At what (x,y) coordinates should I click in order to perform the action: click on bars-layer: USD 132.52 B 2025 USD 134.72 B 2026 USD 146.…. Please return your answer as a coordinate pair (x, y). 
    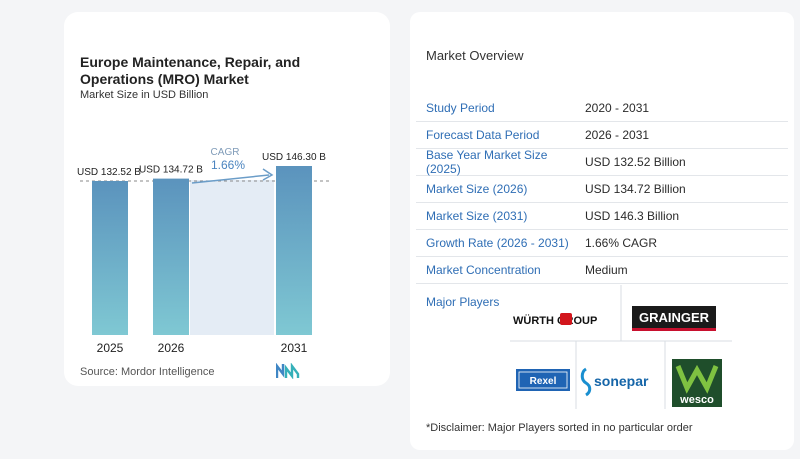
    Looking at the image, I should click on (201, 253).